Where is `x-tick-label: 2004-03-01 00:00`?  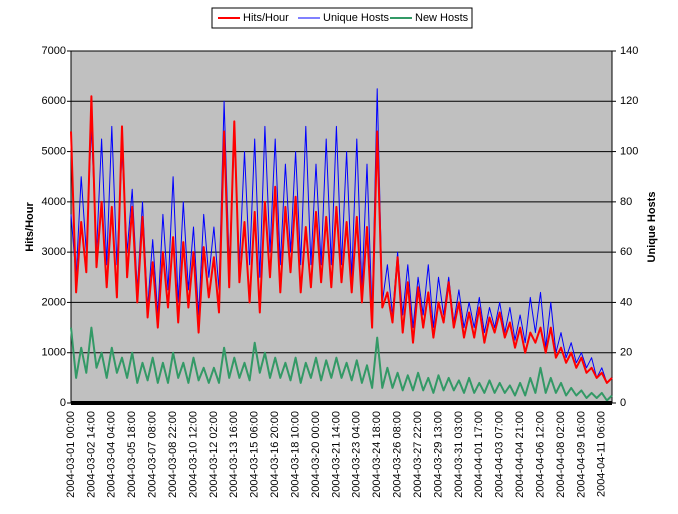 x-tick-label: 2004-03-01 00:00 is located at coordinates (71, 454).